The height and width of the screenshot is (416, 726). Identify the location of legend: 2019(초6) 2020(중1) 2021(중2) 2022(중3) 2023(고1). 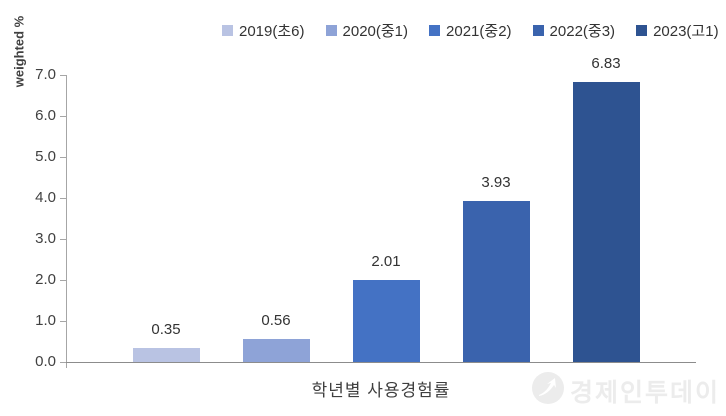
(470, 30).